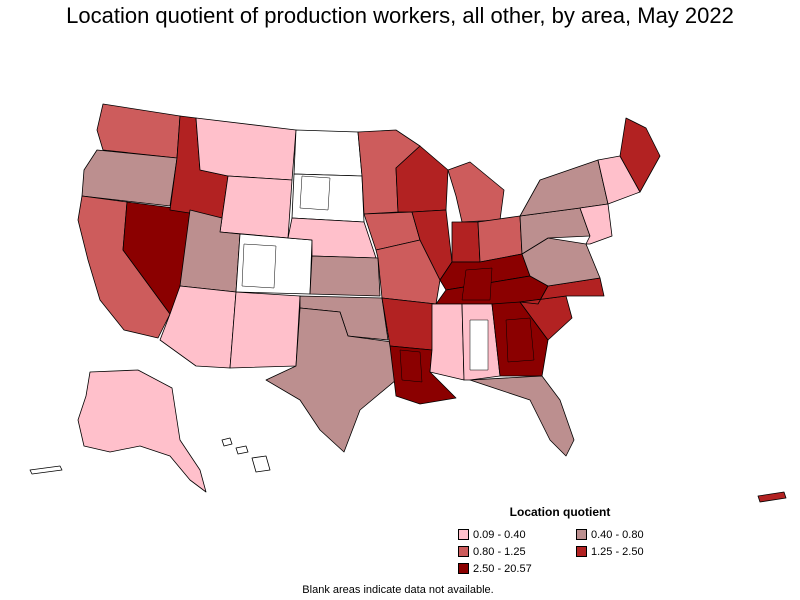  I want to click on region-alaska-islands, so click(46, 470).